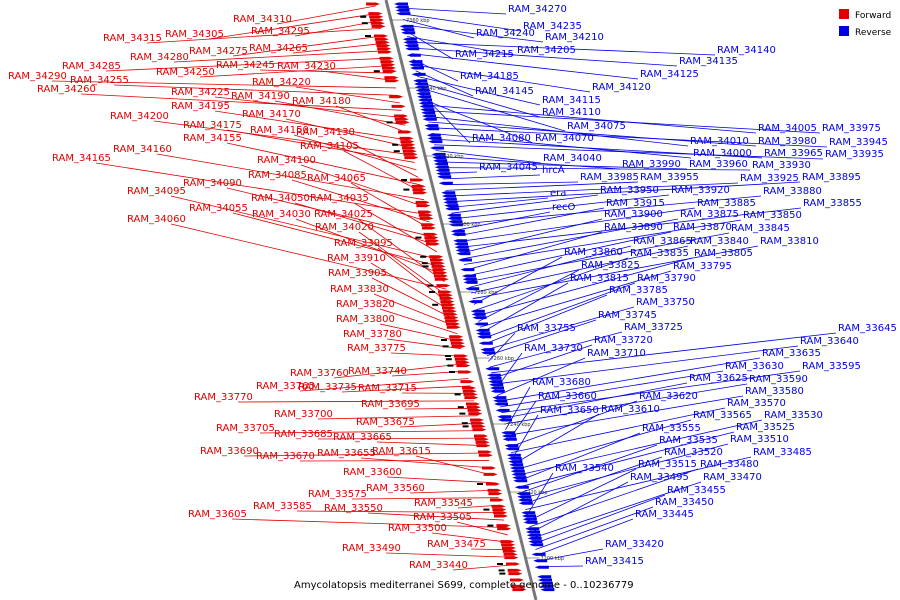 The height and width of the screenshot is (600, 900). I want to click on forward-gene-label: RAM_34025, so click(343, 214).